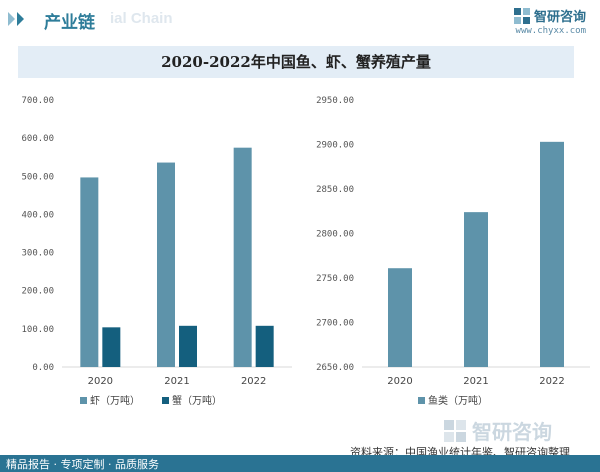 The image size is (600, 472). What do you see at coordinates (37, 215) in the screenshot?
I see `chart1-ytick-label: 400.00` at bounding box center [37, 215].